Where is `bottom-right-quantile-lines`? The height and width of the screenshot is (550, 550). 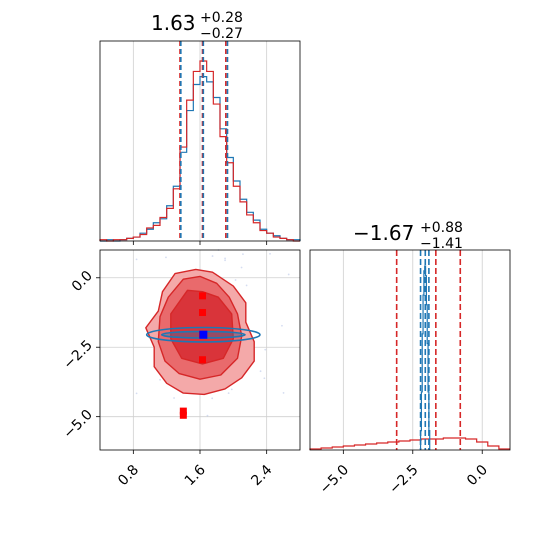 bottom-right-quantile-lines is located at coordinates (428, 350).